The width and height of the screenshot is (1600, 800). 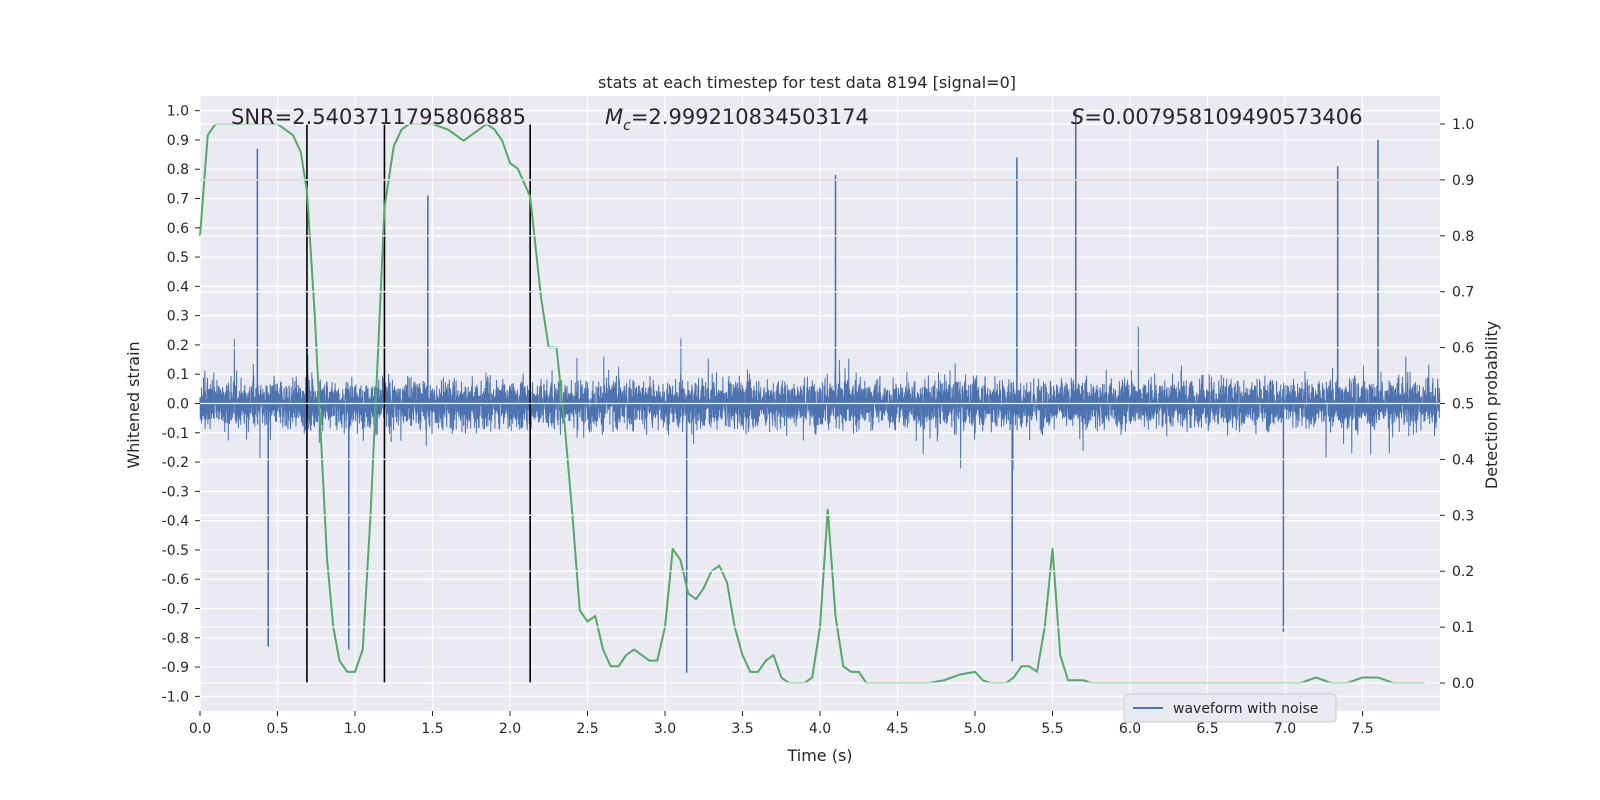 What do you see at coordinates (1463, 628) in the screenshot?
I see `y2-tick-label: 0.1` at bounding box center [1463, 628].